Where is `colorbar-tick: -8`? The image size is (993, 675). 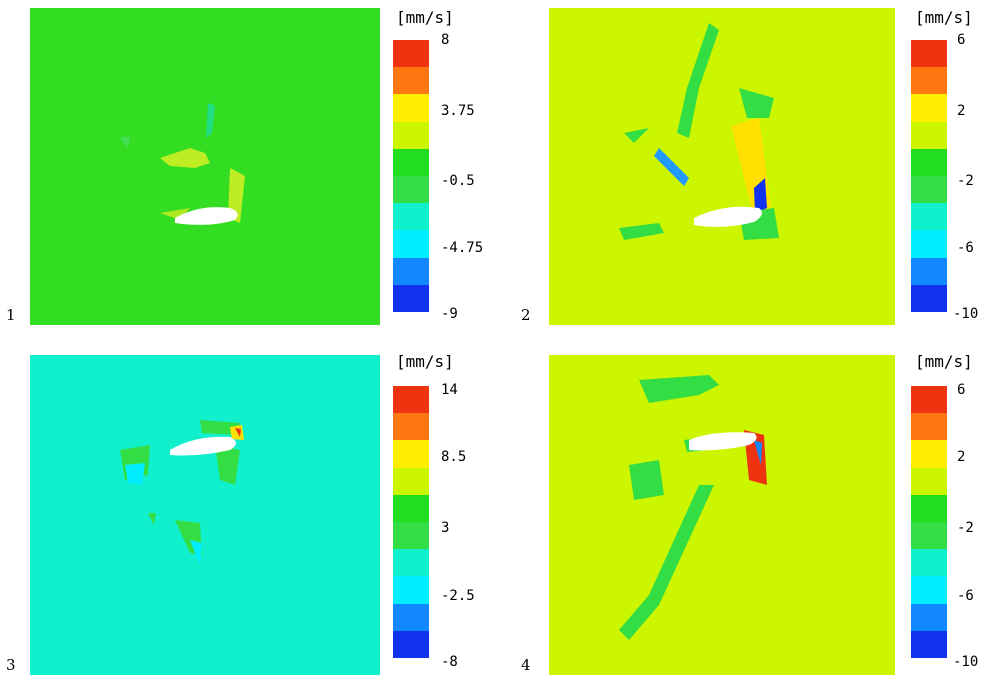 colorbar-tick: -8 is located at coordinates (449, 662).